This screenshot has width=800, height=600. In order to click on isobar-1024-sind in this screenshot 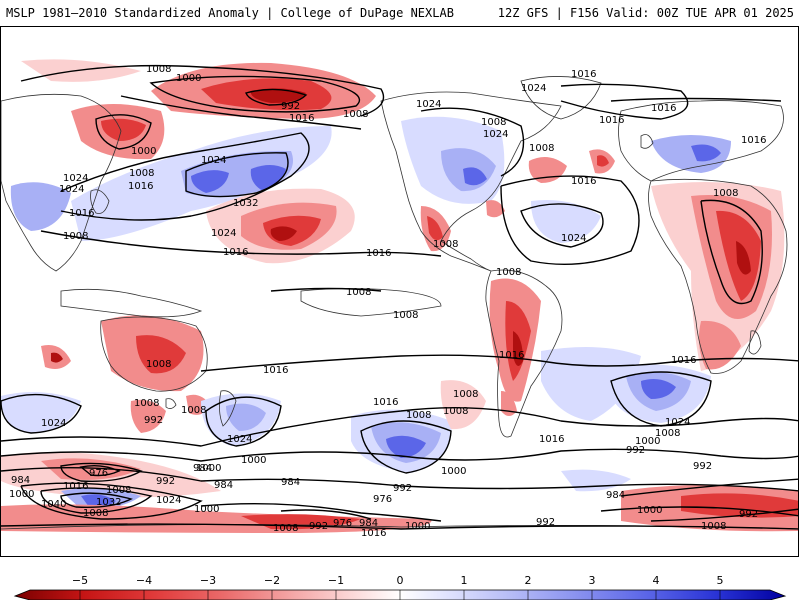, I will do `click(661, 399)`.